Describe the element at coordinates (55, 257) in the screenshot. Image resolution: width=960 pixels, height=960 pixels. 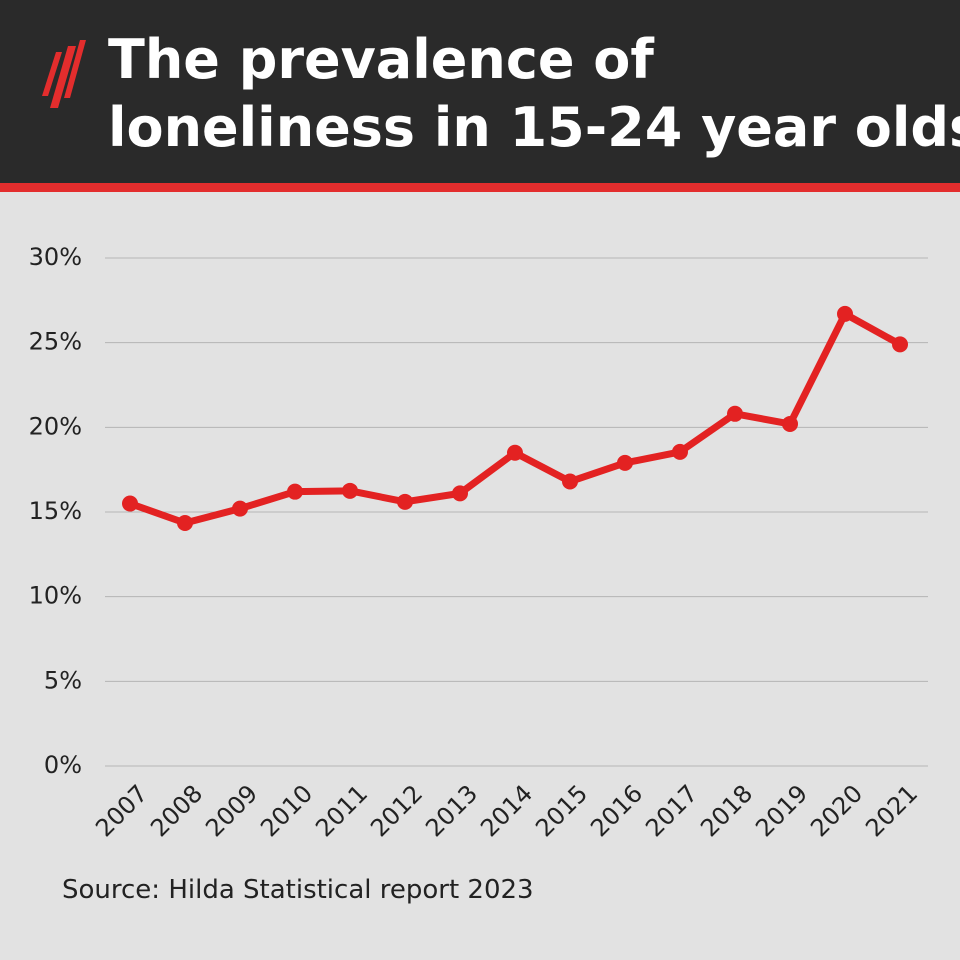
I see `y-tick-label: 30%` at that location.